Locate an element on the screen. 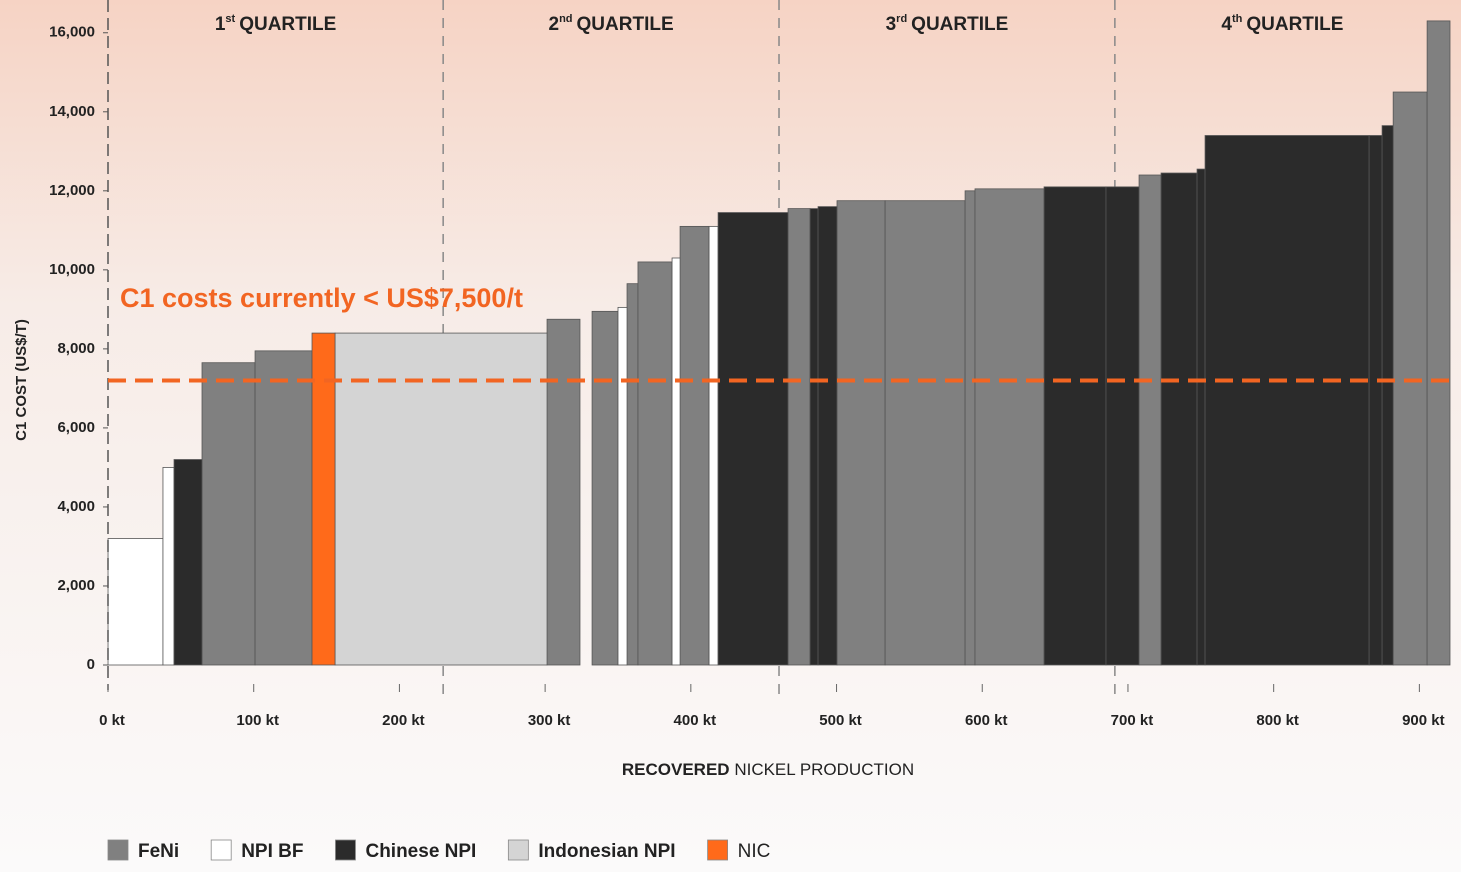 The width and height of the screenshot is (1461, 872). x-tick-label: 100 kt is located at coordinates (257, 720).